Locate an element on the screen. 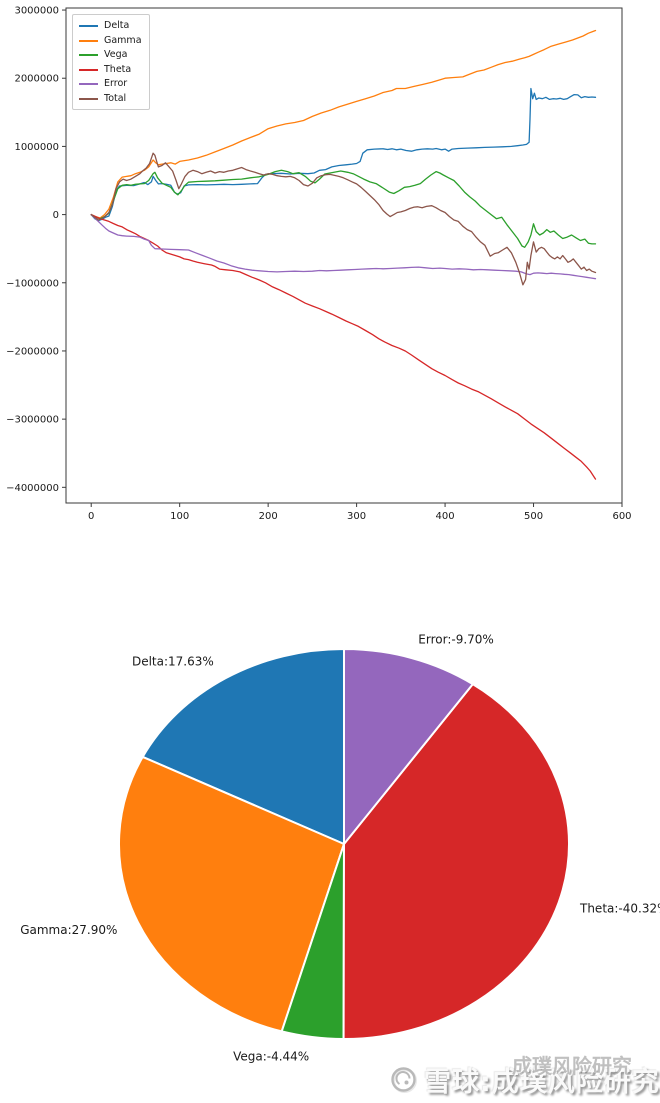 This screenshot has width=660, height=1103. legend-swatch-gamma is located at coordinates (88, 40).